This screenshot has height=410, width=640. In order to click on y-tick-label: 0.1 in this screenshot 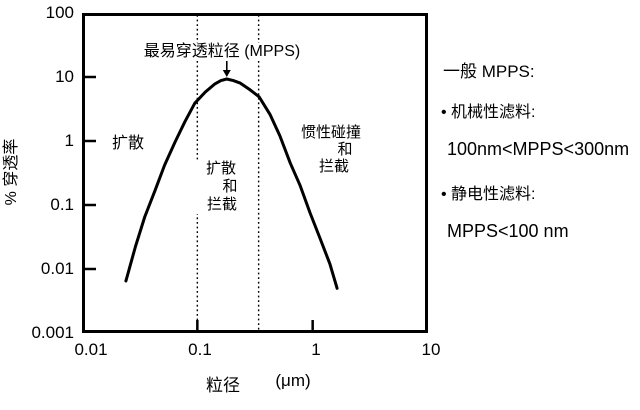, I will do `click(62, 204)`.